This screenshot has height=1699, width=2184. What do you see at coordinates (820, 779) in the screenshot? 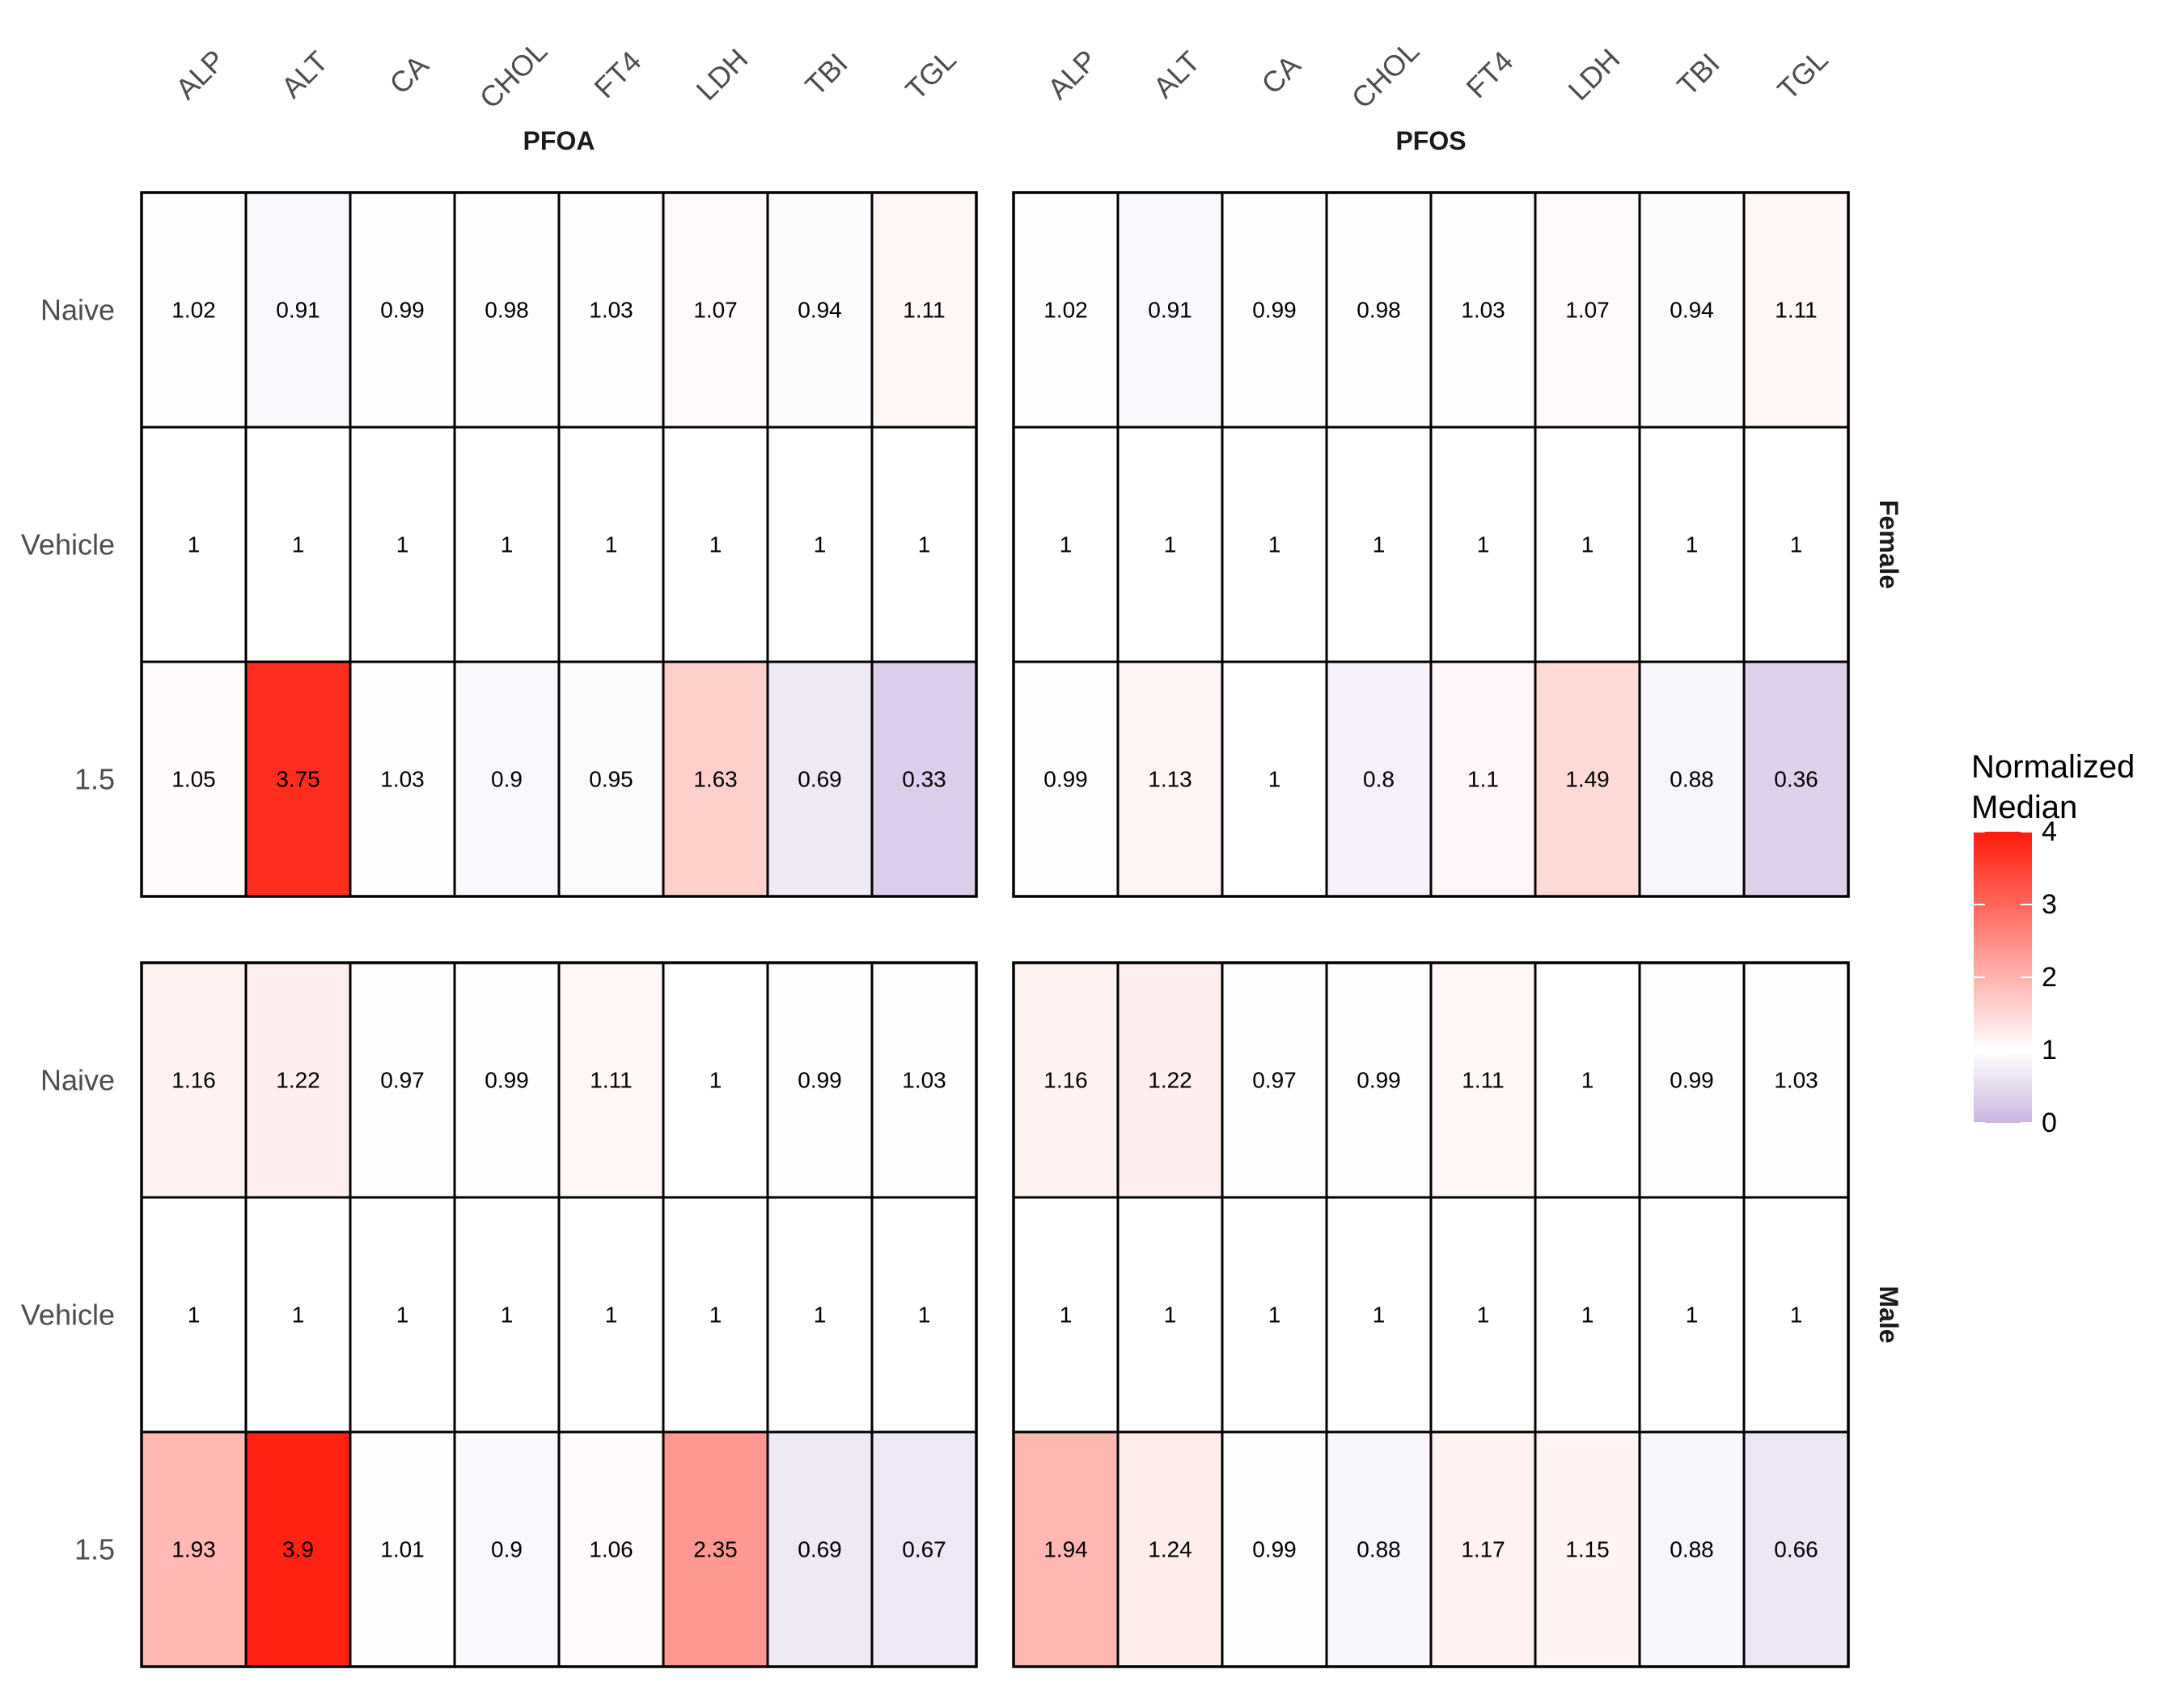
I see `cell-value-label: 0.69` at bounding box center [820, 779].